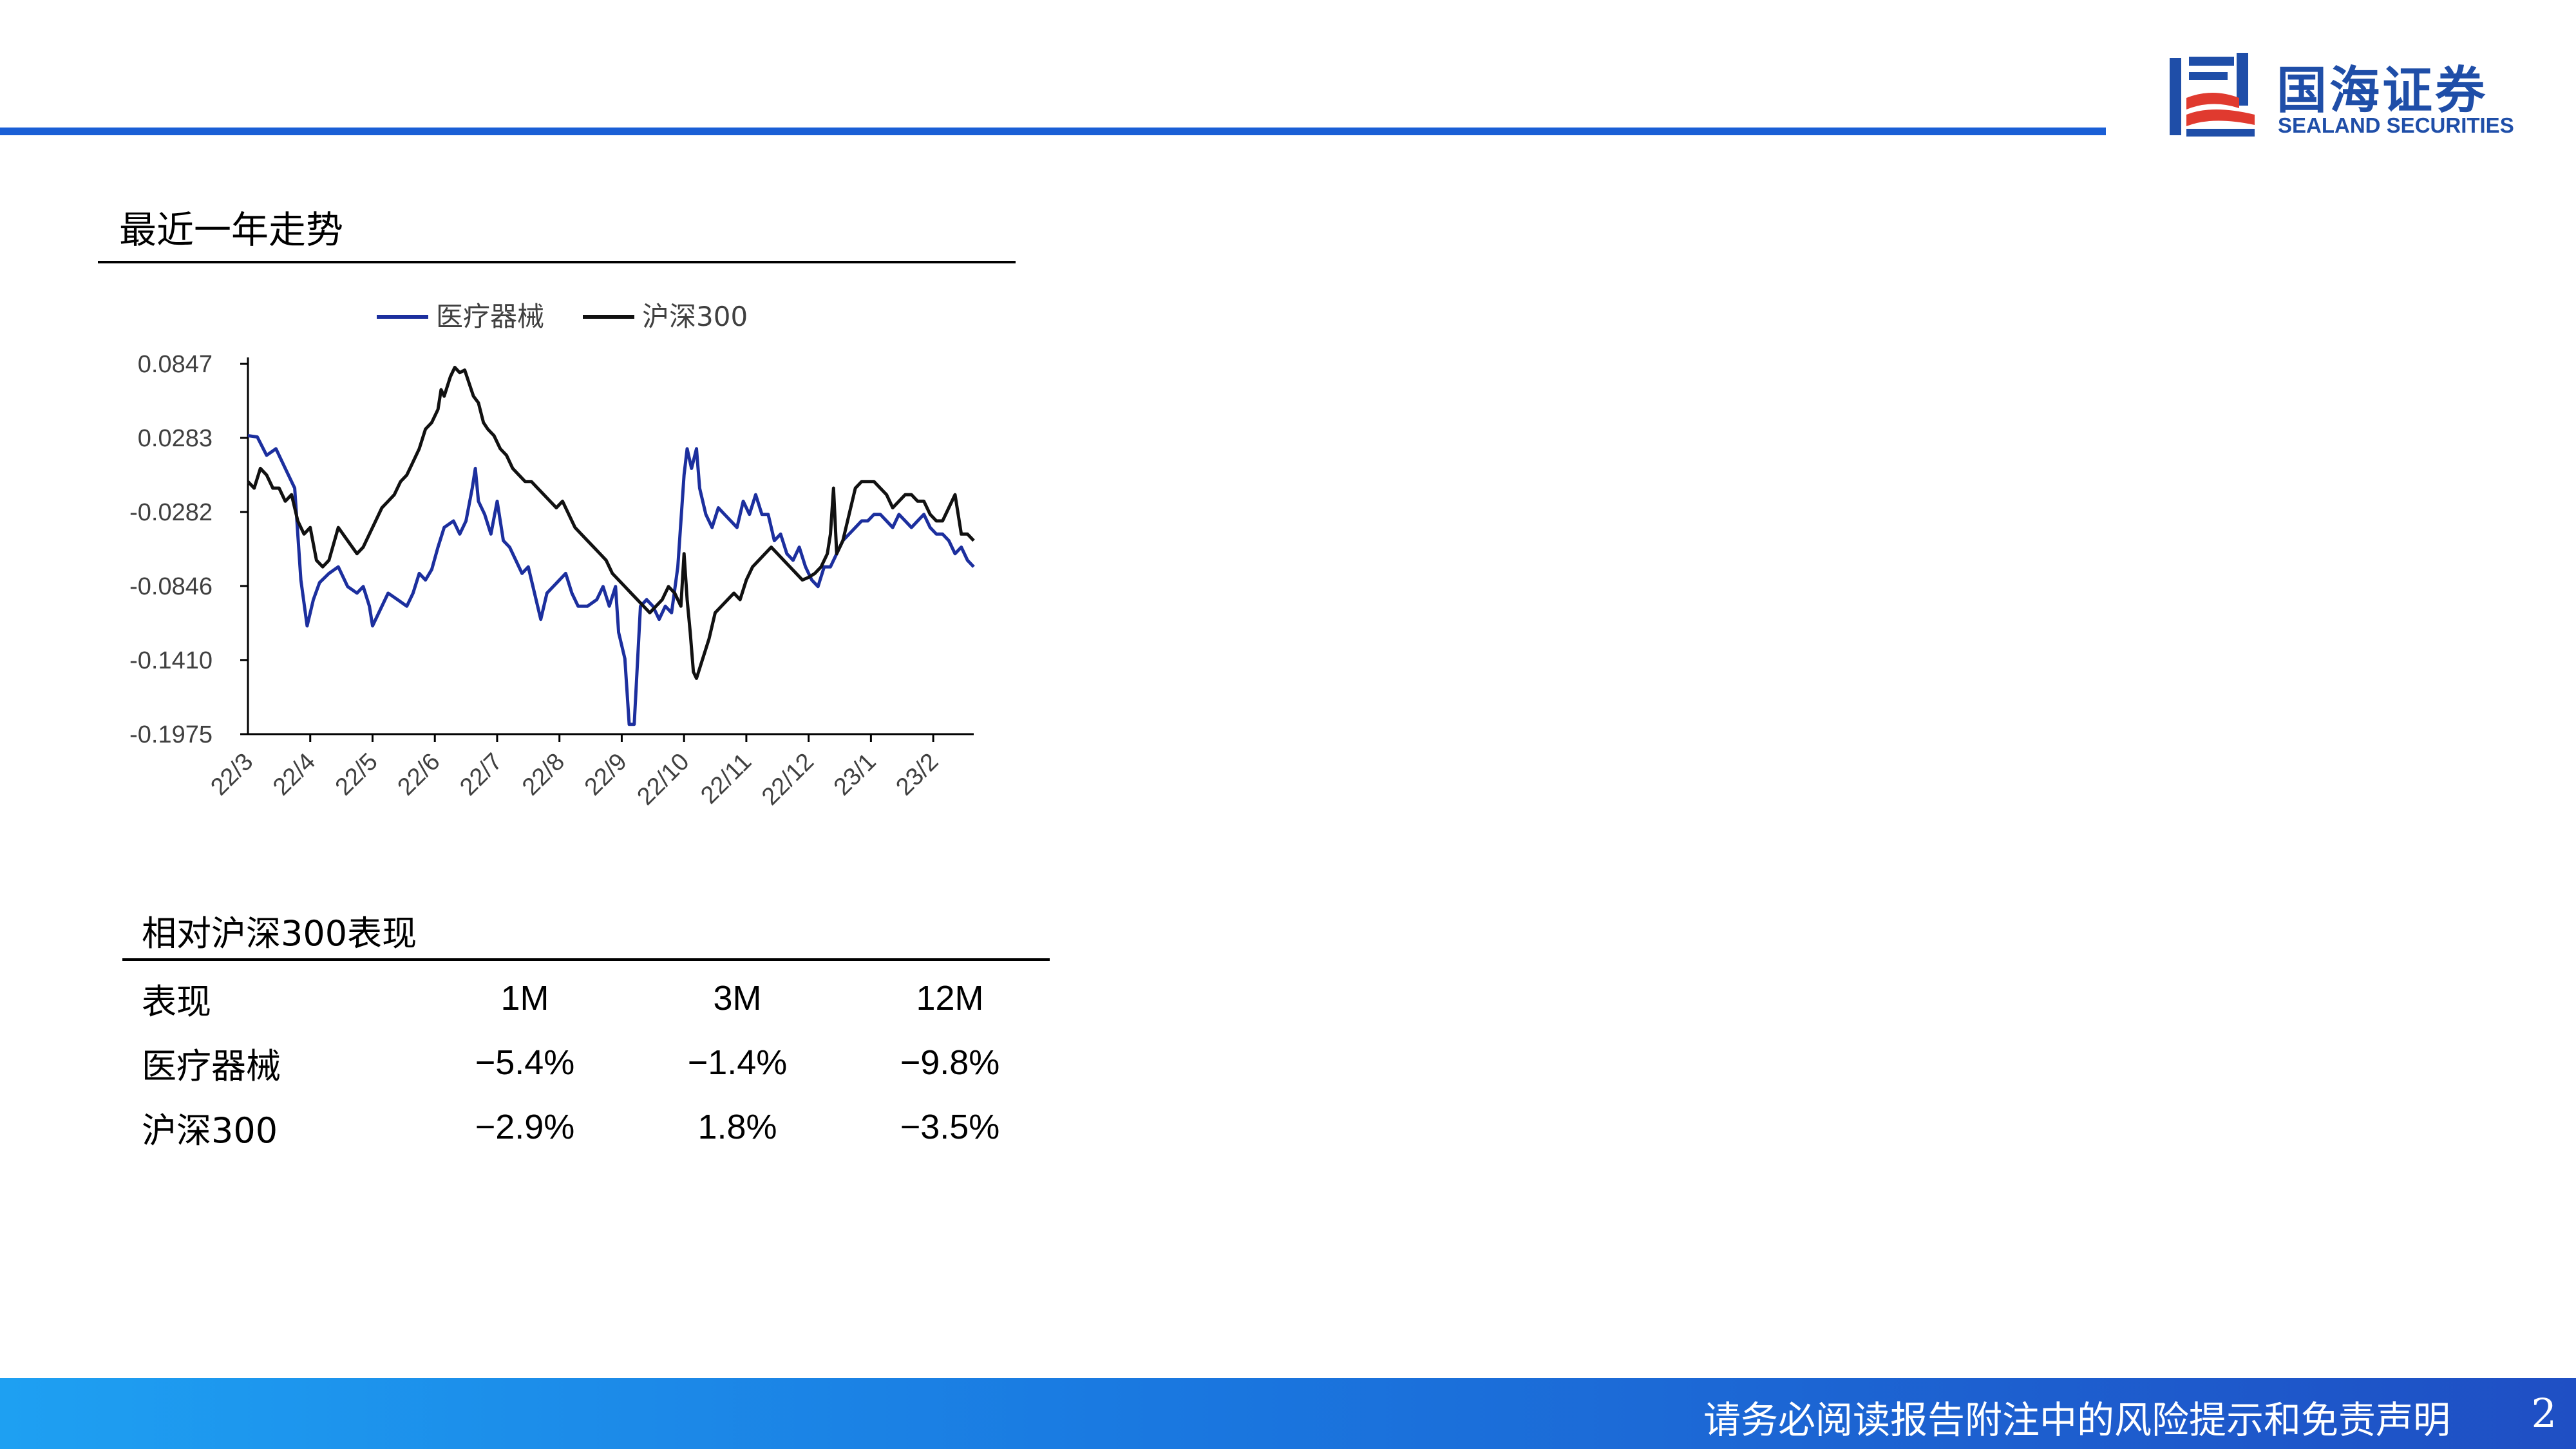 The width and height of the screenshot is (2576, 1449). Describe the element at coordinates (171, 734) in the screenshot. I see `y-tick-label: -0.1975` at that location.